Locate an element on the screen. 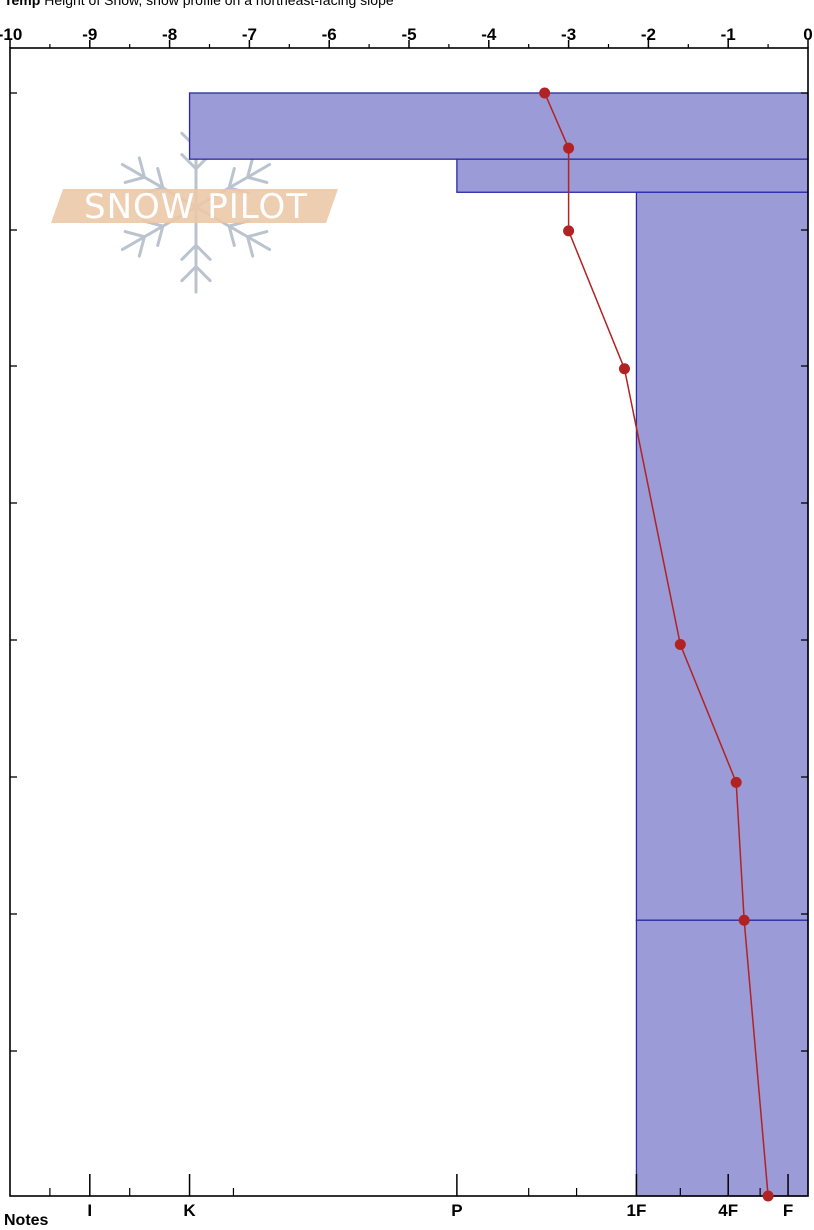  top-tick-label: -8 is located at coordinates (169, 34).